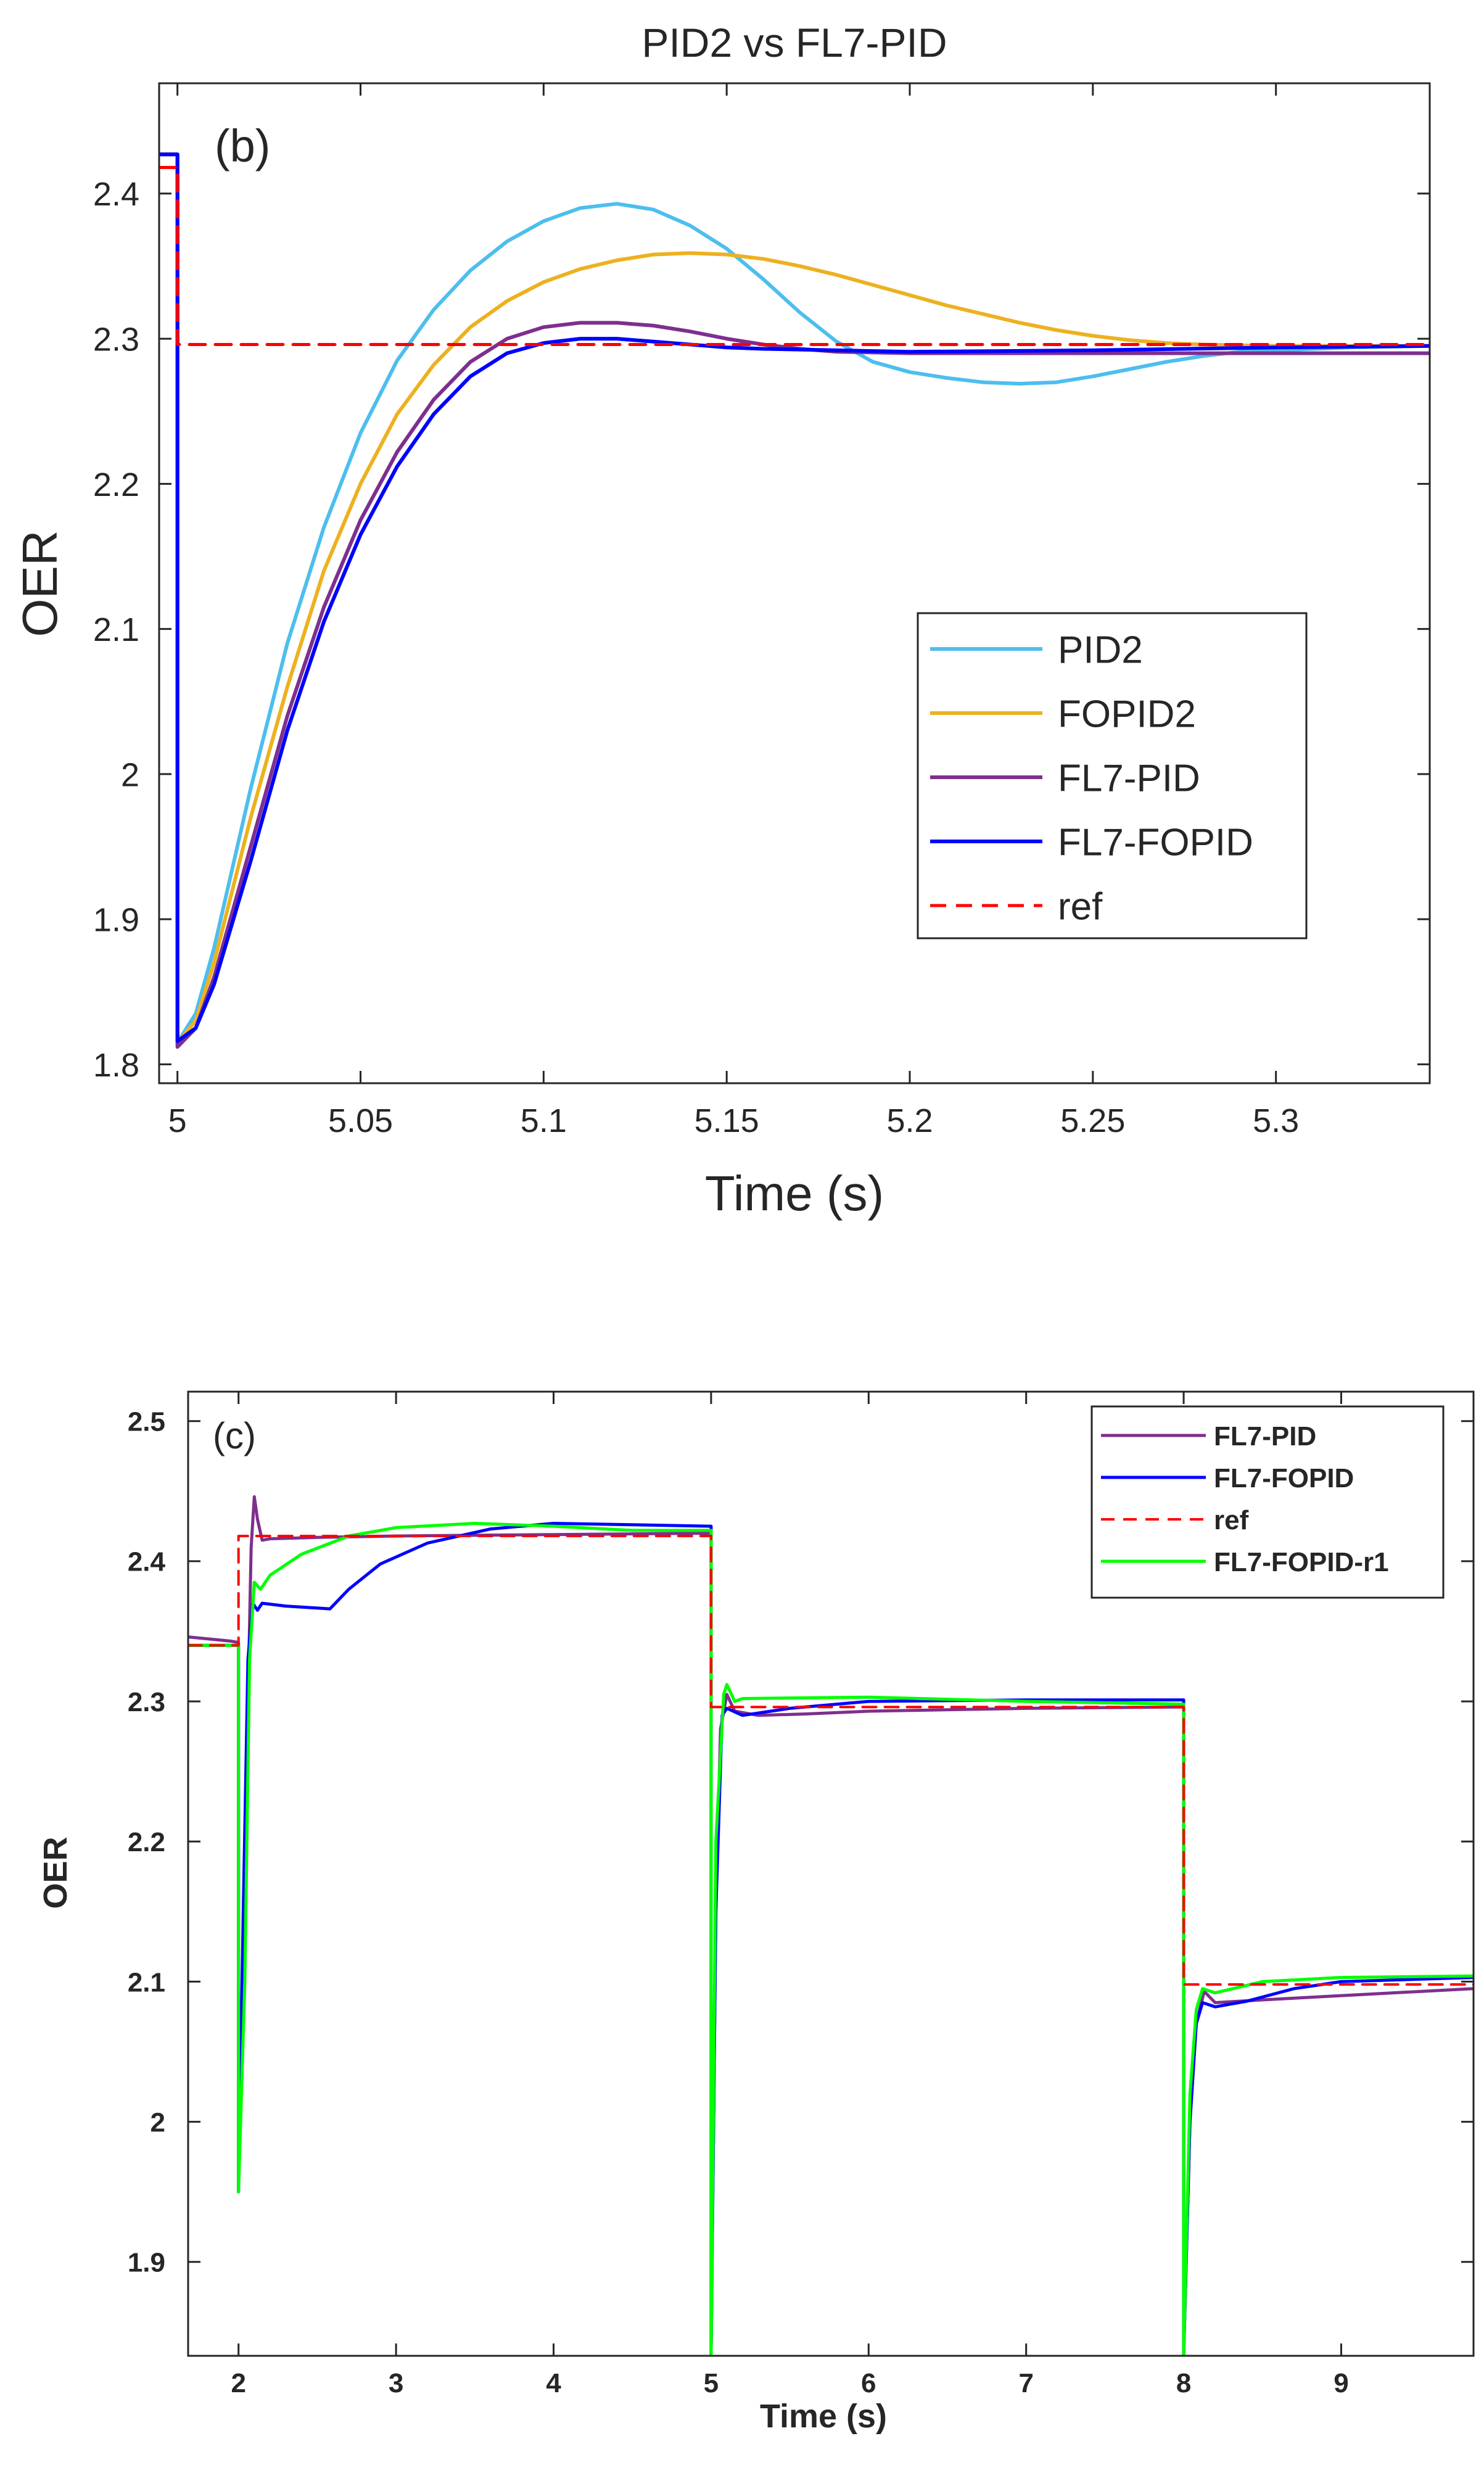  I want to click on chart-b-legend-label: FL7-PID, so click(1129, 778).